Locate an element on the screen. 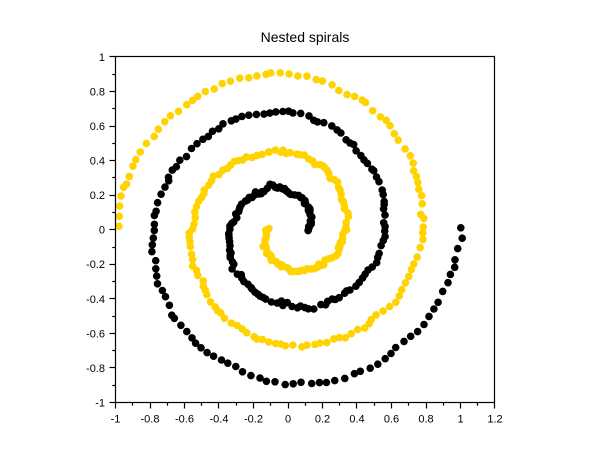  svg-text: 1.2 is located at coordinates (494, 420).